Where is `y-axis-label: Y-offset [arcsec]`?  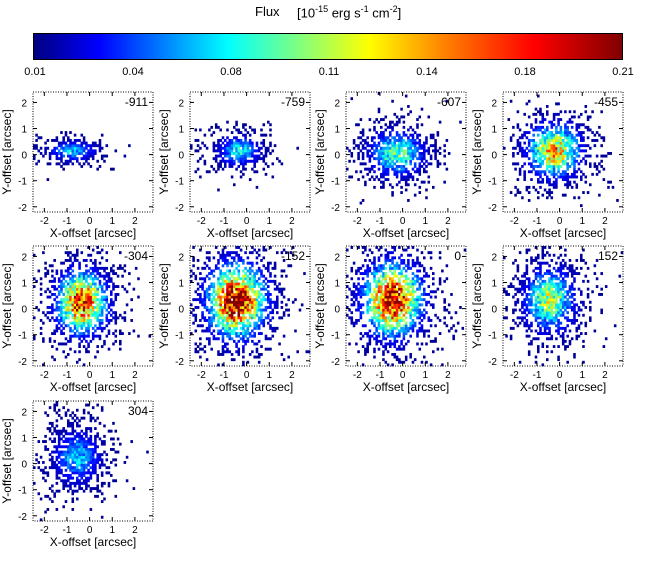 y-axis-label: Y-offset [arcsec] is located at coordinates (320, 305).